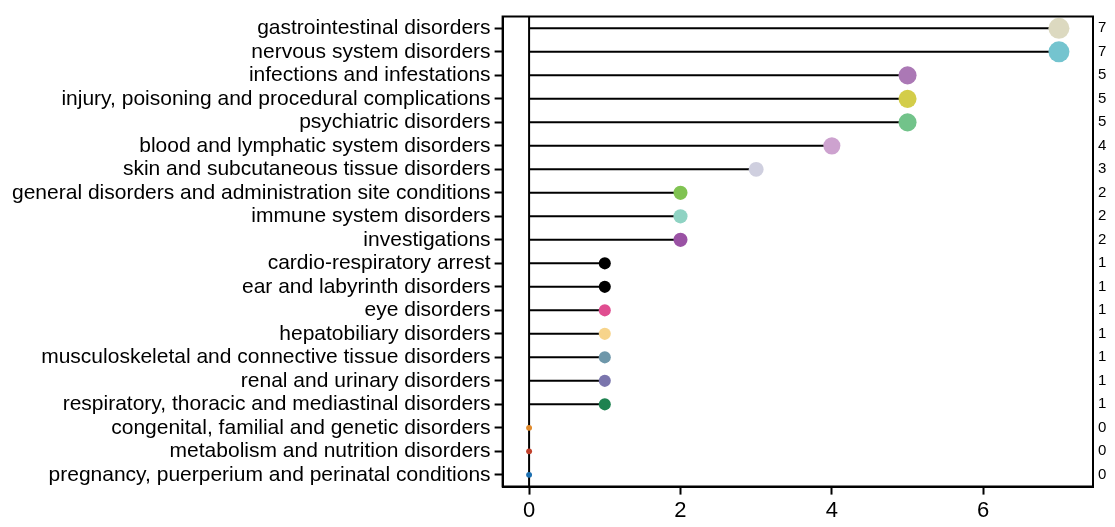 The height and width of the screenshot is (527, 1115). Describe the element at coordinates (427, 309) in the screenshot. I see `y-tick-label: eye disorders` at that location.